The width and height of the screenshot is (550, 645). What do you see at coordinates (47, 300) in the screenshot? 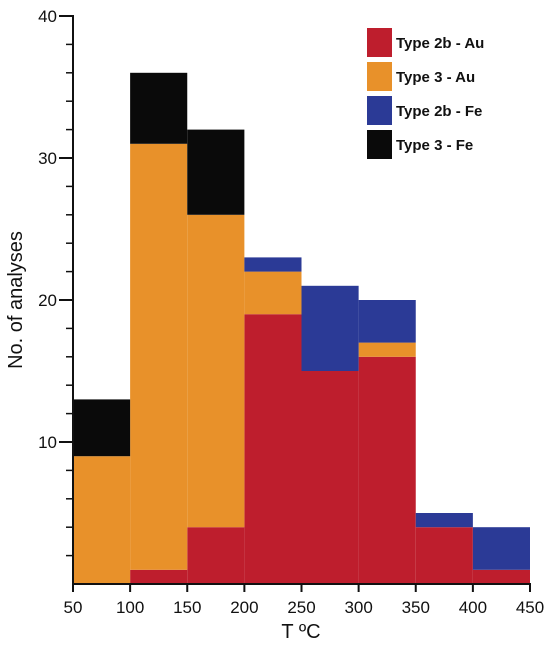
I see `y-tick-label: 20` at bounding box center [47, 300].